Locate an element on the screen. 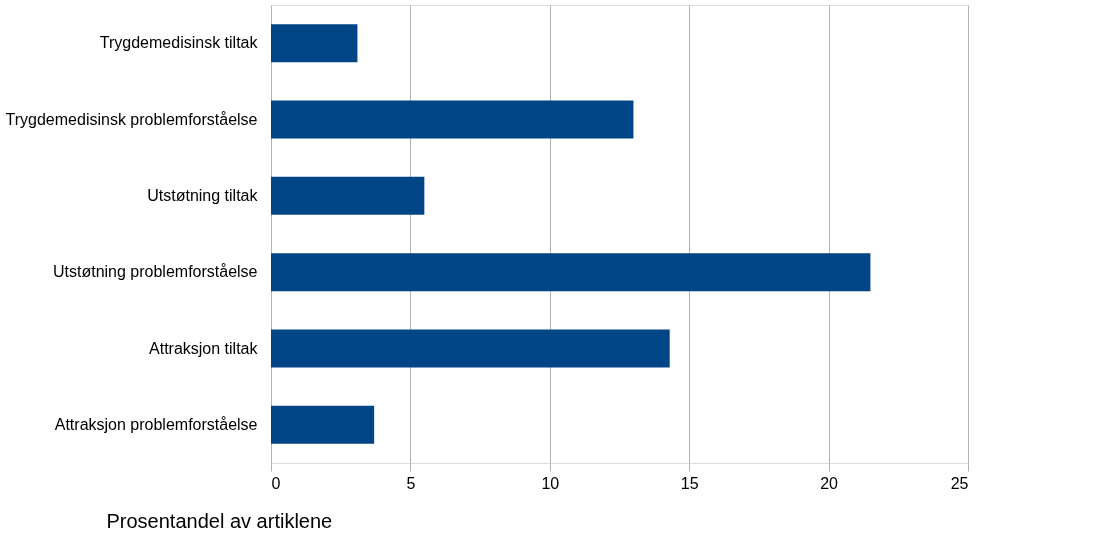 The height and width of the screenshot is (559, 1108). y-tick-label: Utstøtning tiltak is located at coordinates (203, 195).